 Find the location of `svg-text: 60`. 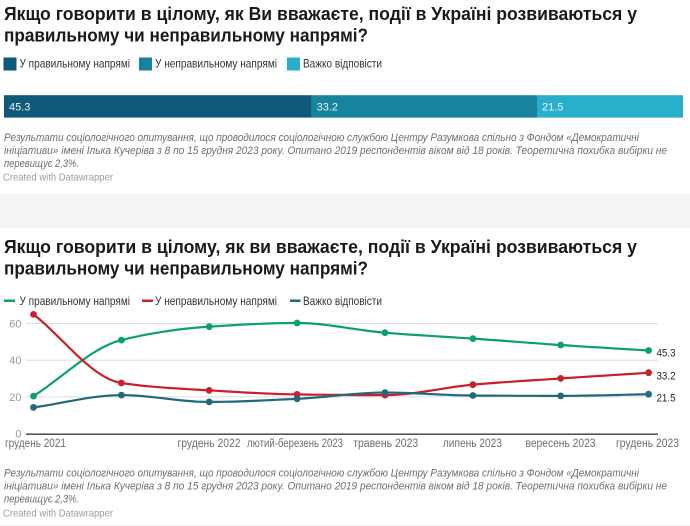

svg-text: 60 is located at coordinates (15, 325).